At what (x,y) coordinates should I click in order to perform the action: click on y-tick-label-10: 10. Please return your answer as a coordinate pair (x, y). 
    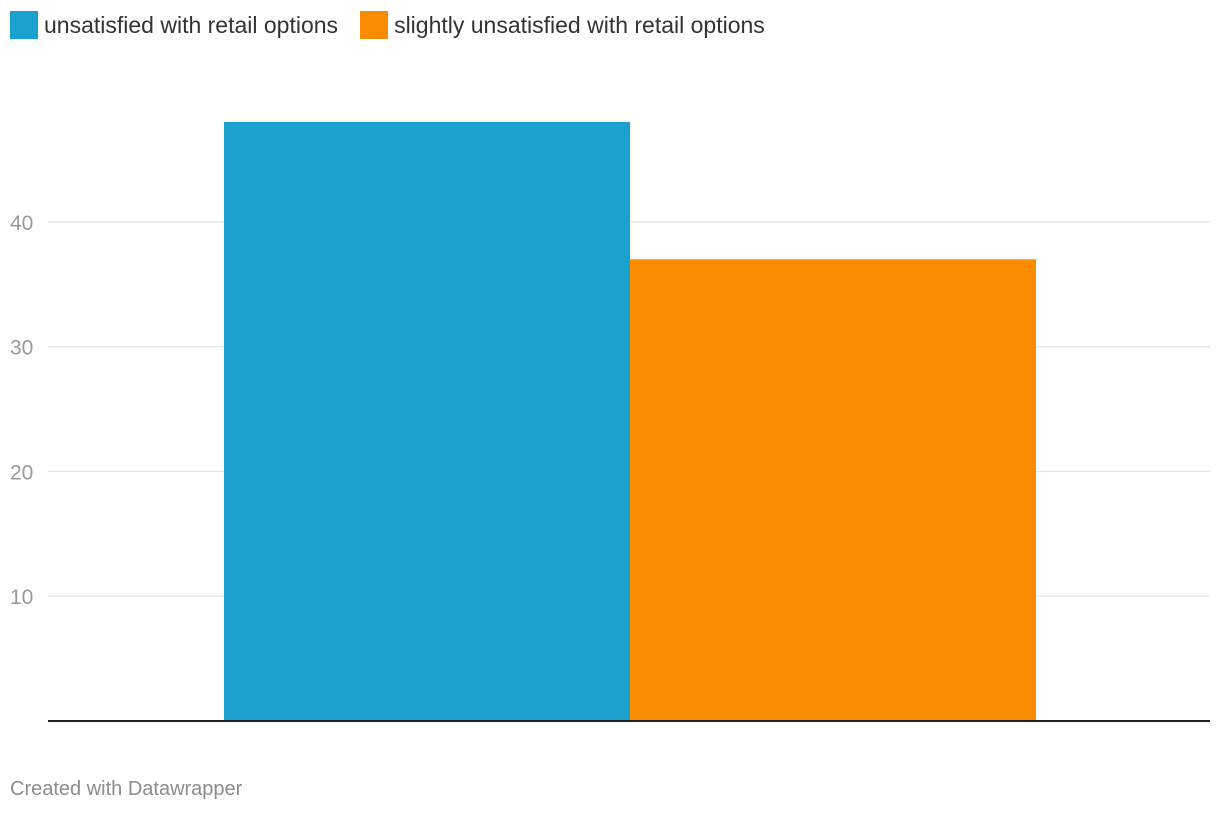
    Looking at the image, I should click on (21, 597).